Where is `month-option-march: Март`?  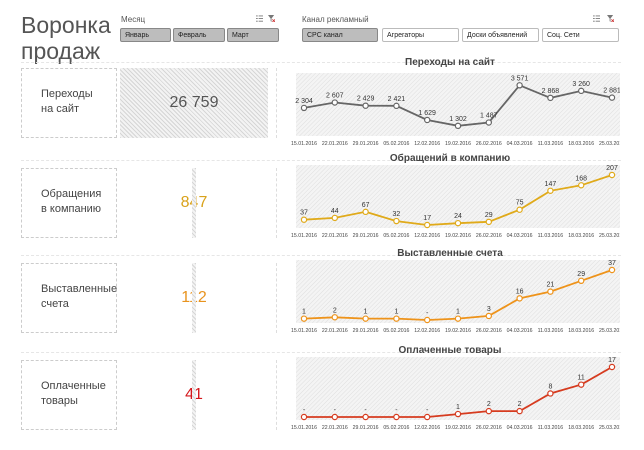 month-option-march: Март is located at coordinates (253, 35).